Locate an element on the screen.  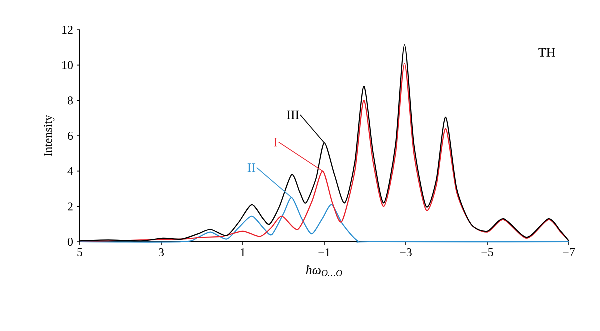
text: II is located at coordinates (252, 168).